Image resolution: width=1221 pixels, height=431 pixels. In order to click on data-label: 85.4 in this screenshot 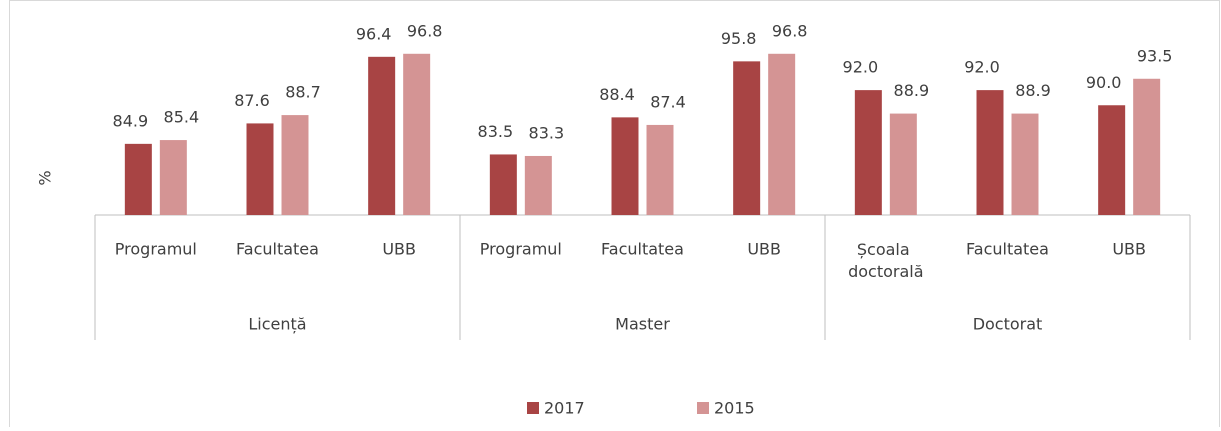, I will do `click(182, 117)`.